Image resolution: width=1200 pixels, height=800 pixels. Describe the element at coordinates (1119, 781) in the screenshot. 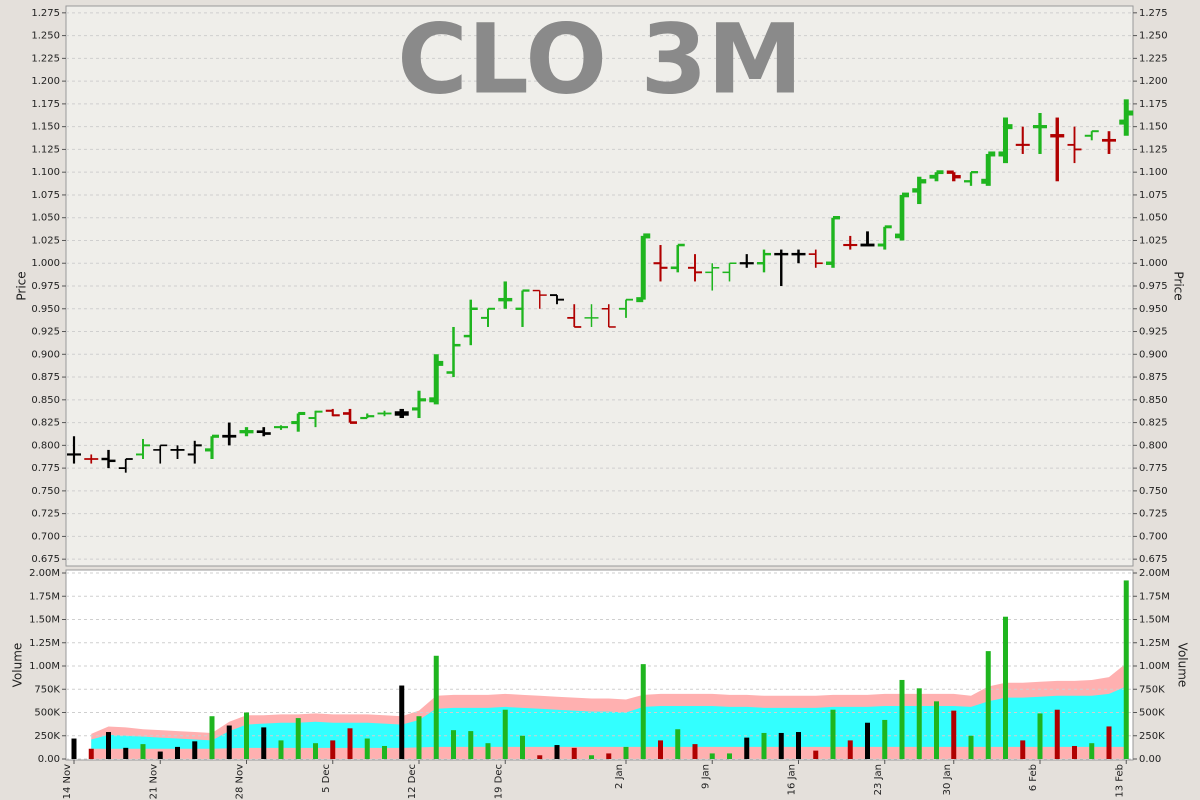

I see `x-tick-label: 13 Feb` at that location.